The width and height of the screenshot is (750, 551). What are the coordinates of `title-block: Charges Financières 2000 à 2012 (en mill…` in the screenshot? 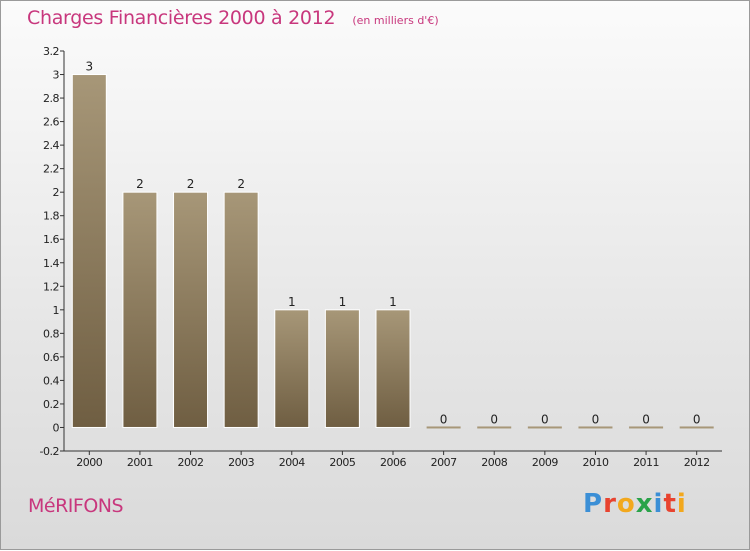 It's located at (233, 18).